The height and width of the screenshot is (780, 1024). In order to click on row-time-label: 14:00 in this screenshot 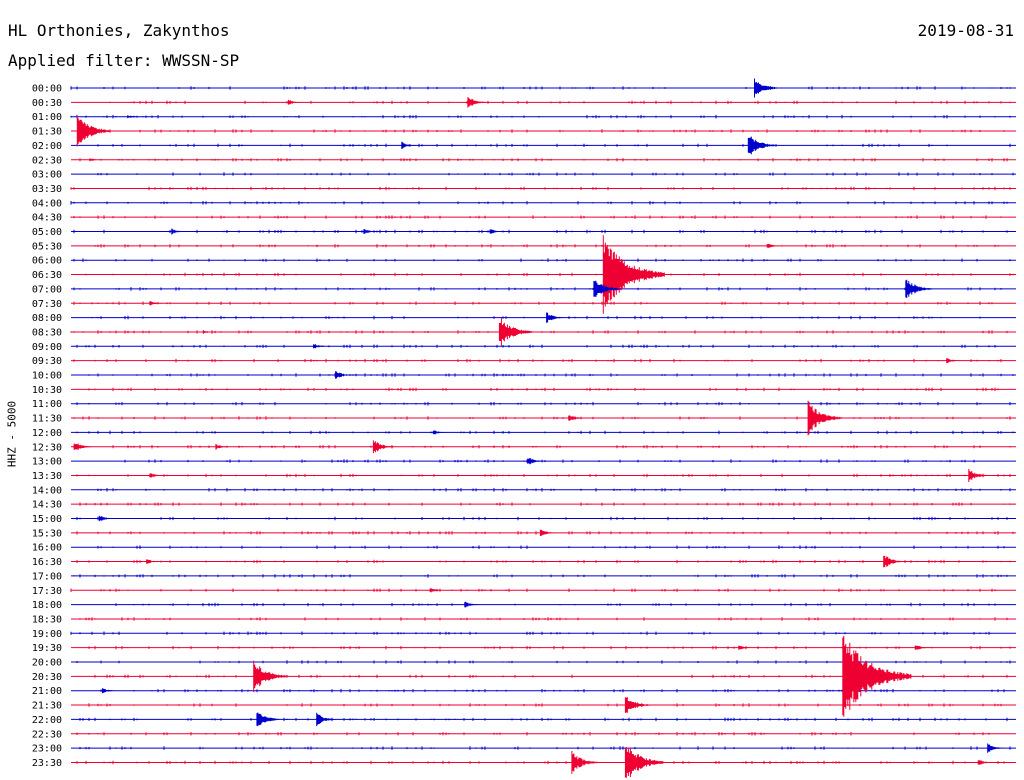, I will do `click(47, 490)`.